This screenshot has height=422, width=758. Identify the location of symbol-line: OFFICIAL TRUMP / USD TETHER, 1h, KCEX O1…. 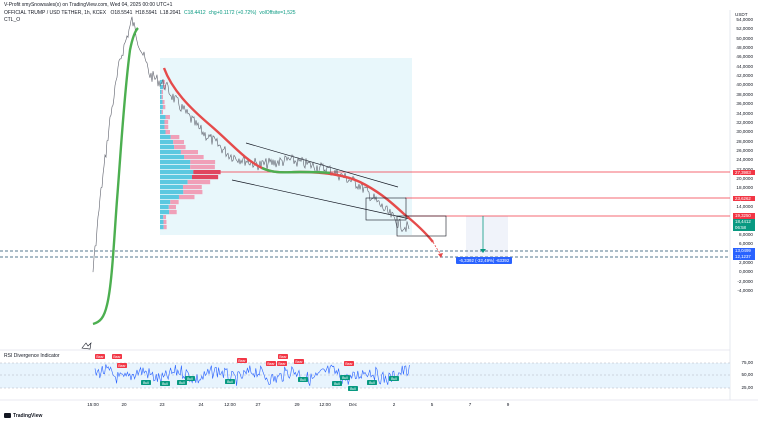
(153, 13).